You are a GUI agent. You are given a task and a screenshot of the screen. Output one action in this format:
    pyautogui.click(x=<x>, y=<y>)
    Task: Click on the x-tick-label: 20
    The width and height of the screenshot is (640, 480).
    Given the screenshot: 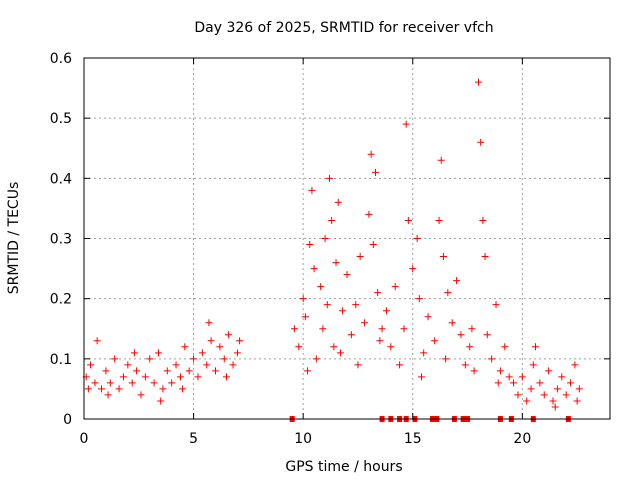 What is the action you would take?
    pyautogui.click(x=522, y=439)
    